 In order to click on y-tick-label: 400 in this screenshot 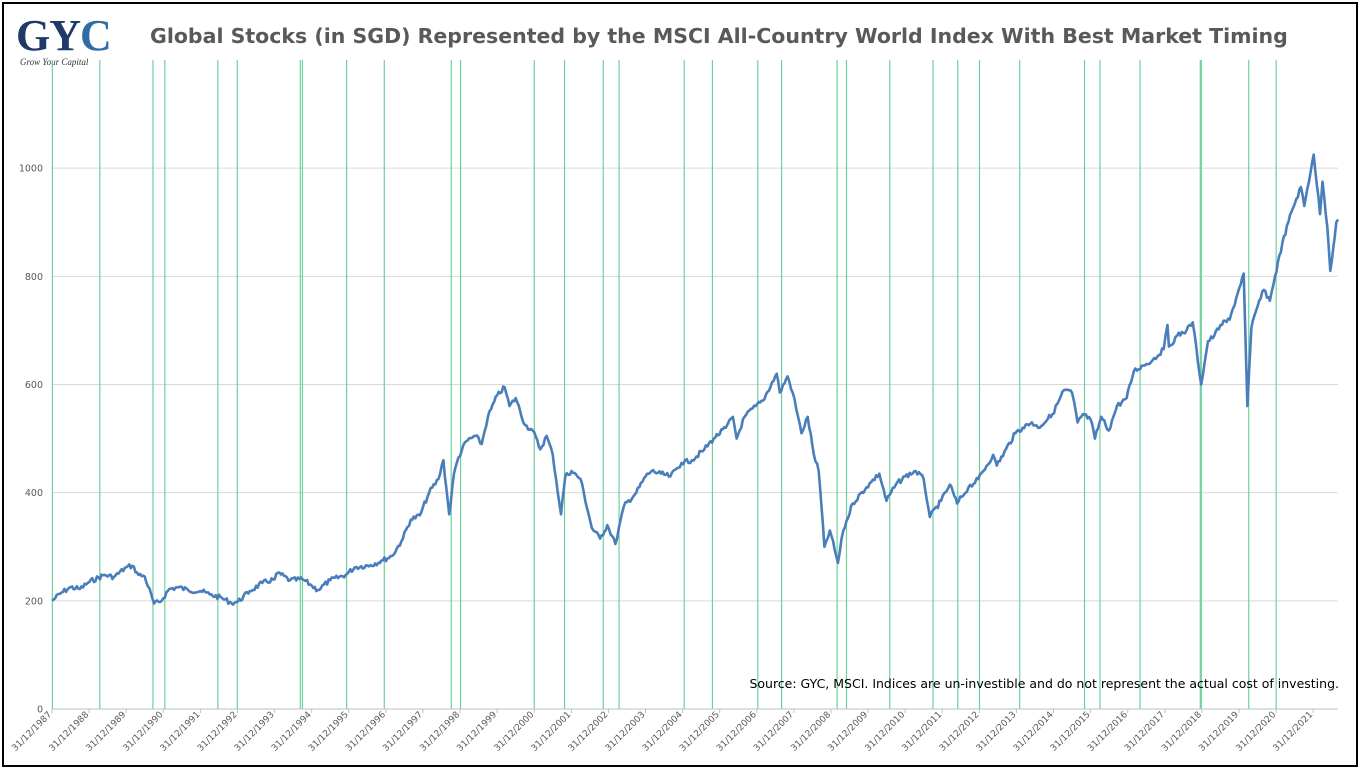, I will do `click(34, 493)`.